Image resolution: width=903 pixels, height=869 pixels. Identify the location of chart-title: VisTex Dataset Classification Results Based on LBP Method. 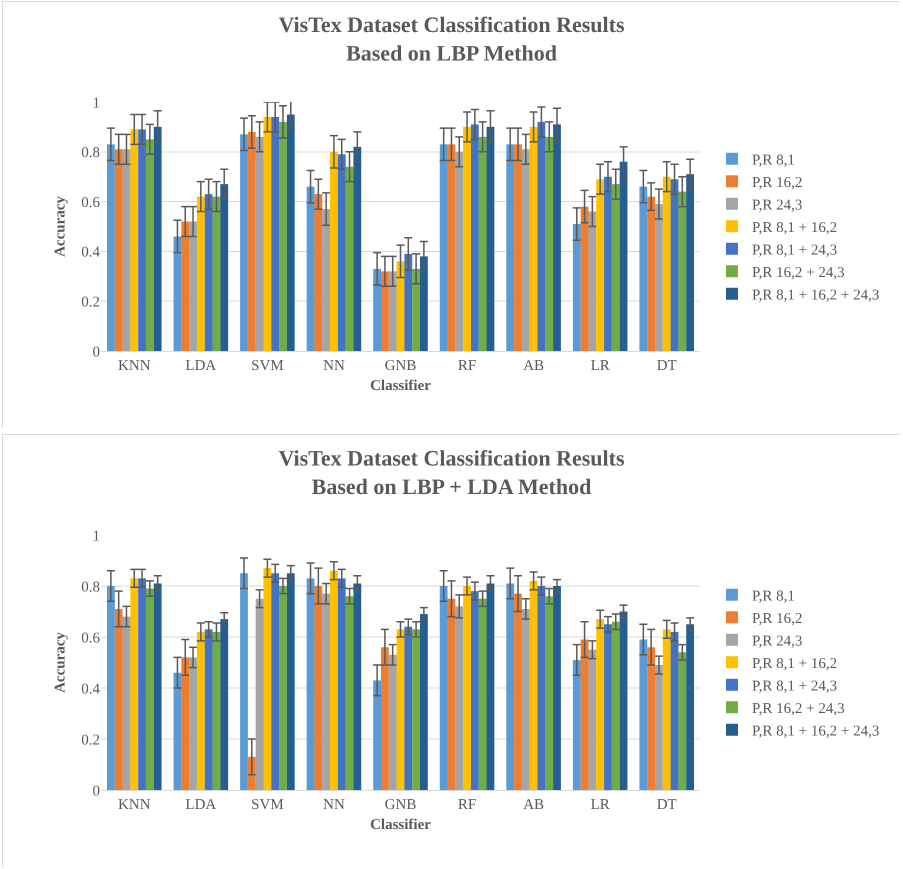
(451, 39).